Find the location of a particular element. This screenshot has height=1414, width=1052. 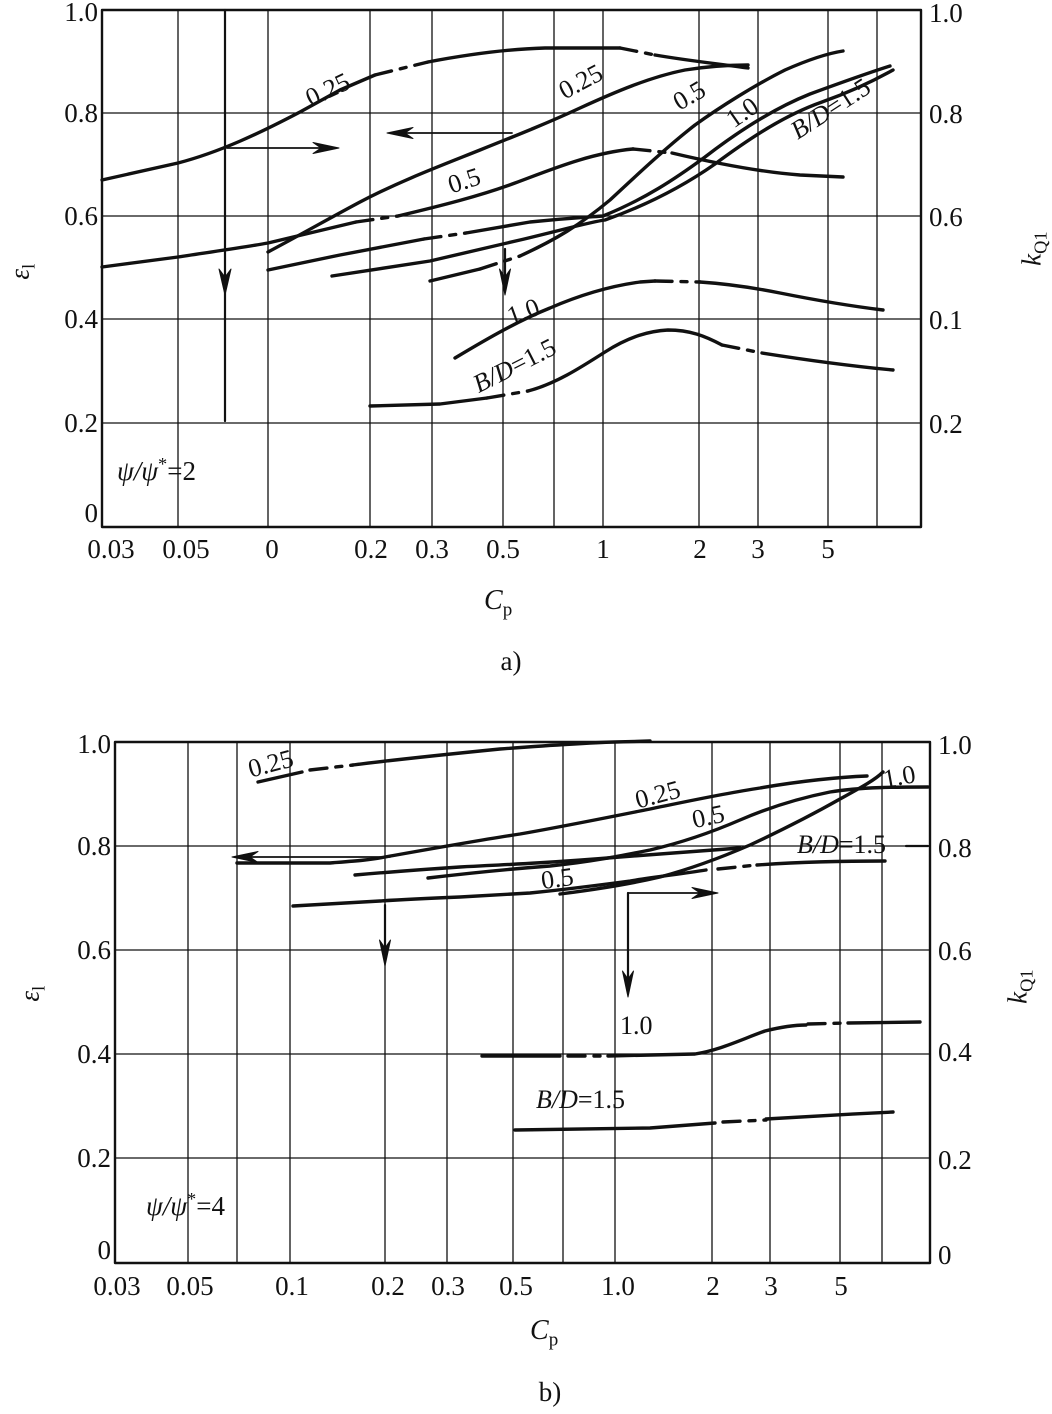

b-label-klow-10: 1.0 is located at coordinates (636, 1025).